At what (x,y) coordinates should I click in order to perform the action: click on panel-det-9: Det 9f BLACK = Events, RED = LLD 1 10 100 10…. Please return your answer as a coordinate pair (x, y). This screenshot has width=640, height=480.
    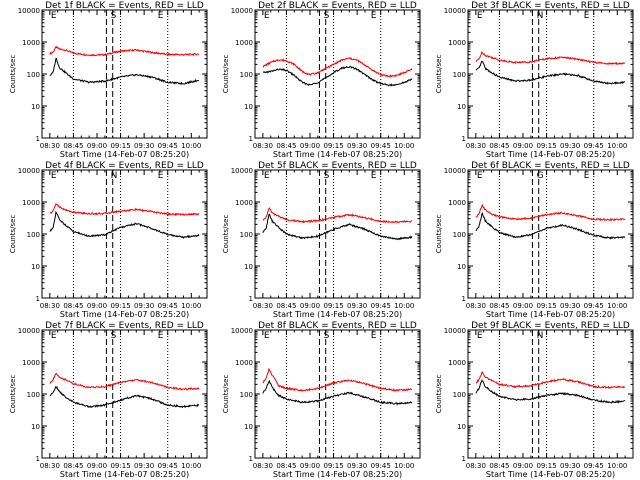
    Looking at the image, I should click on (534, 400).